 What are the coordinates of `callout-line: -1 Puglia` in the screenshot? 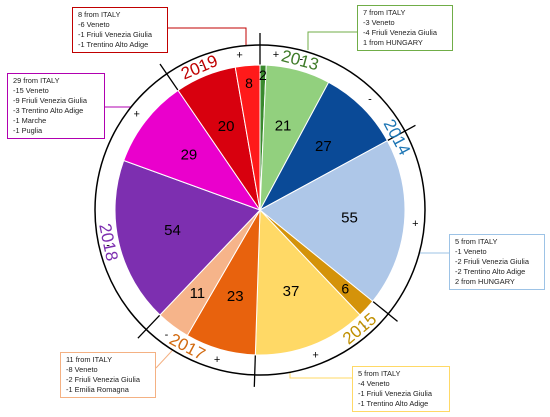 It's located at (28, 130).